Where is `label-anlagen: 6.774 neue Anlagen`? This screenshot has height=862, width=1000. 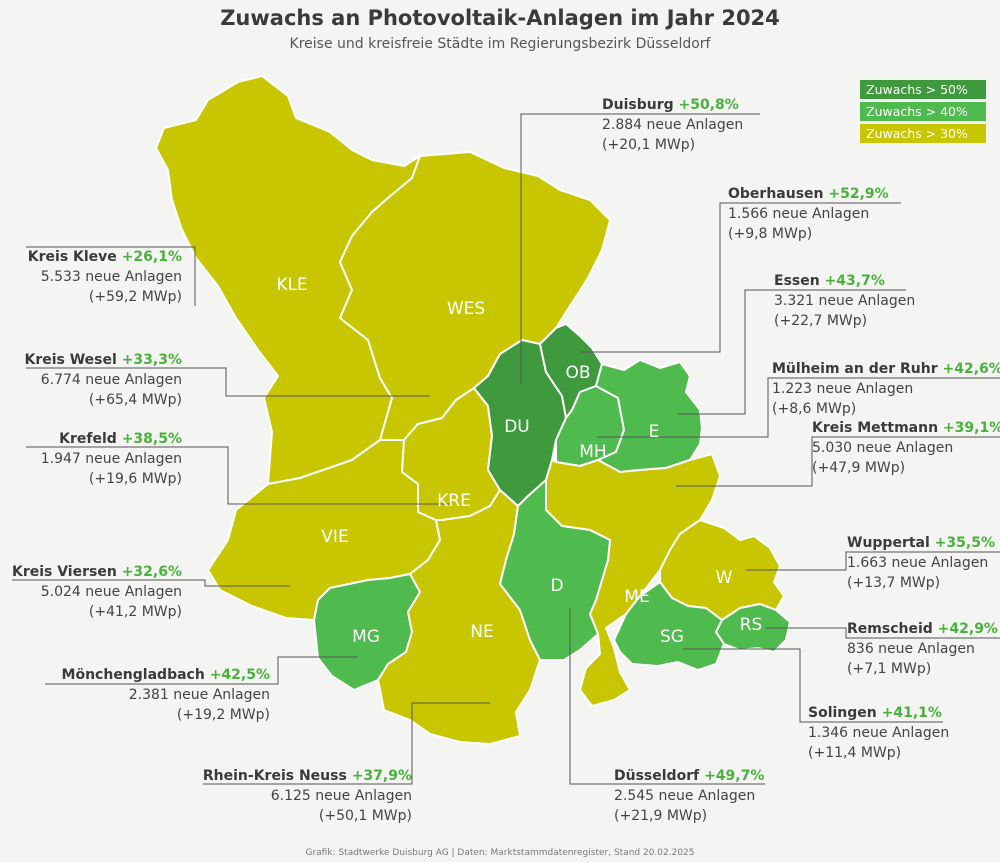 label-anlagen: 6.774 neue Anlagen is located at coordinates (111, 380).